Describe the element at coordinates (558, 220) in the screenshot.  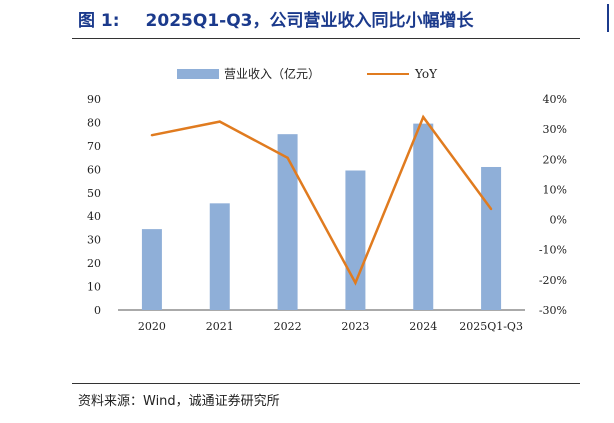
I see `right-axis-tick-label: 0%` at that location.